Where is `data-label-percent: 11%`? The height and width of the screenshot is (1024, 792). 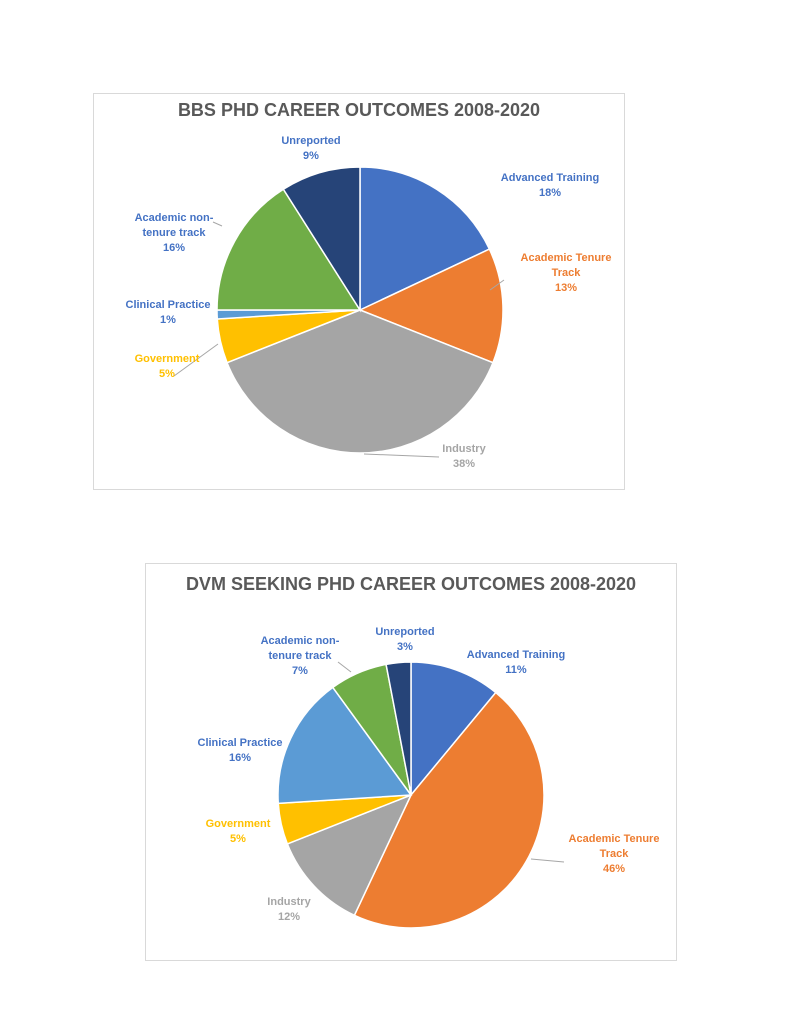
data-label-percent: 11% is located at coordinates (516, 670).